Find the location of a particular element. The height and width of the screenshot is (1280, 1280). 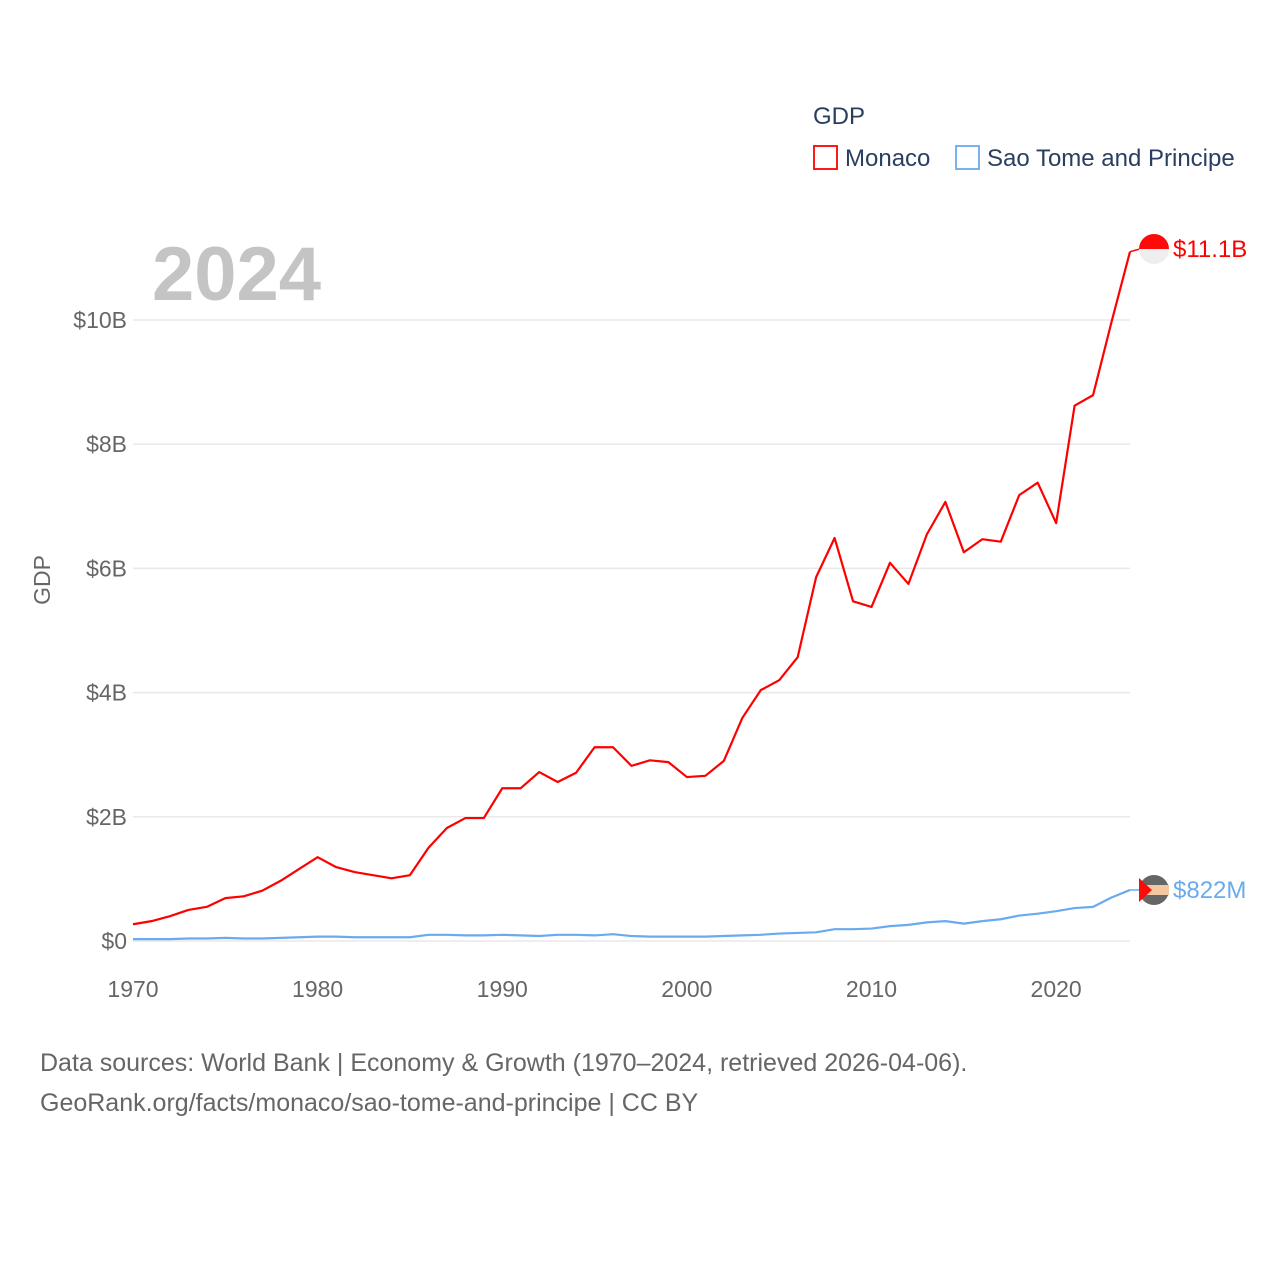

end-value-label: $11.1B is located at coordinates (1210, 249).